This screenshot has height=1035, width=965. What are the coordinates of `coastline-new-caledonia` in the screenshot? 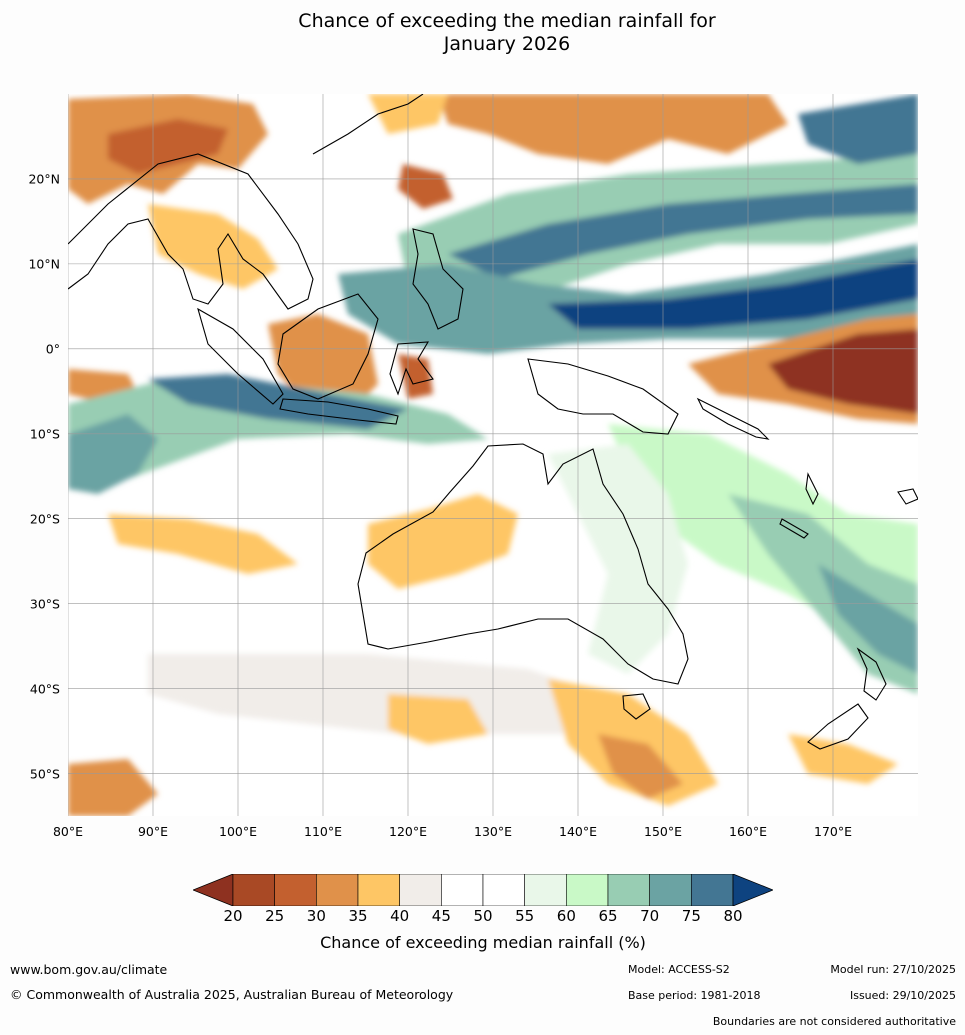 It's located at (794, 528).